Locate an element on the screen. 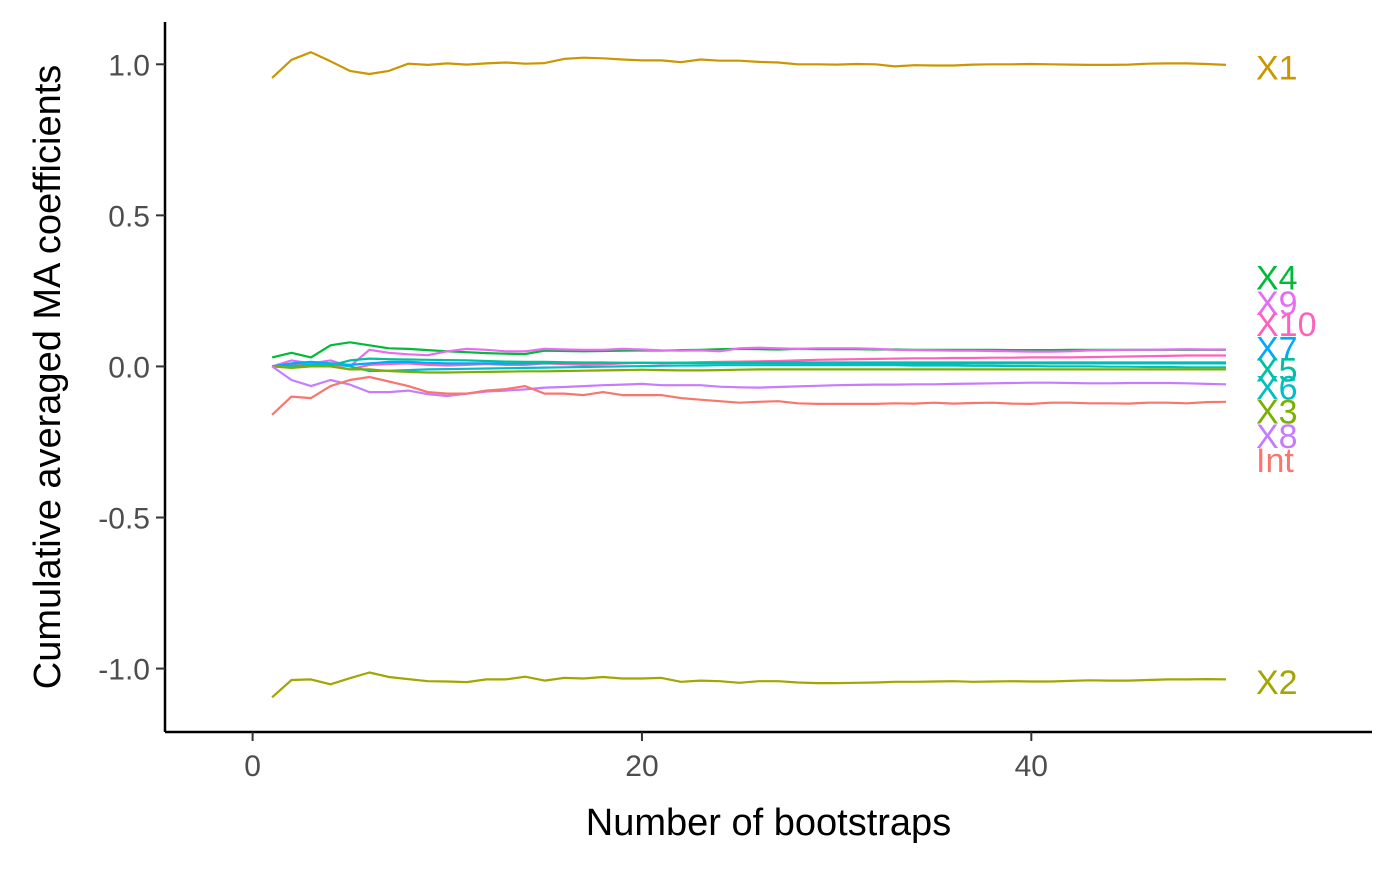 The width and height of the screenshot is (1400, 871). series-label-int: Int is located at coordinates (1275, 461).